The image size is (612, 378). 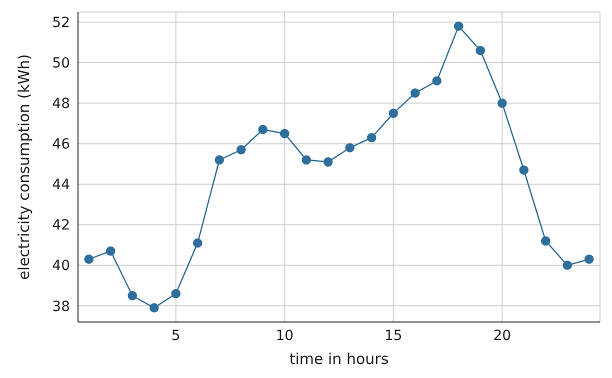 What do you see at coordinates (175, 336) in the screenshot?
I see `x-tick-label: 5` at bounding box center [175, 336].